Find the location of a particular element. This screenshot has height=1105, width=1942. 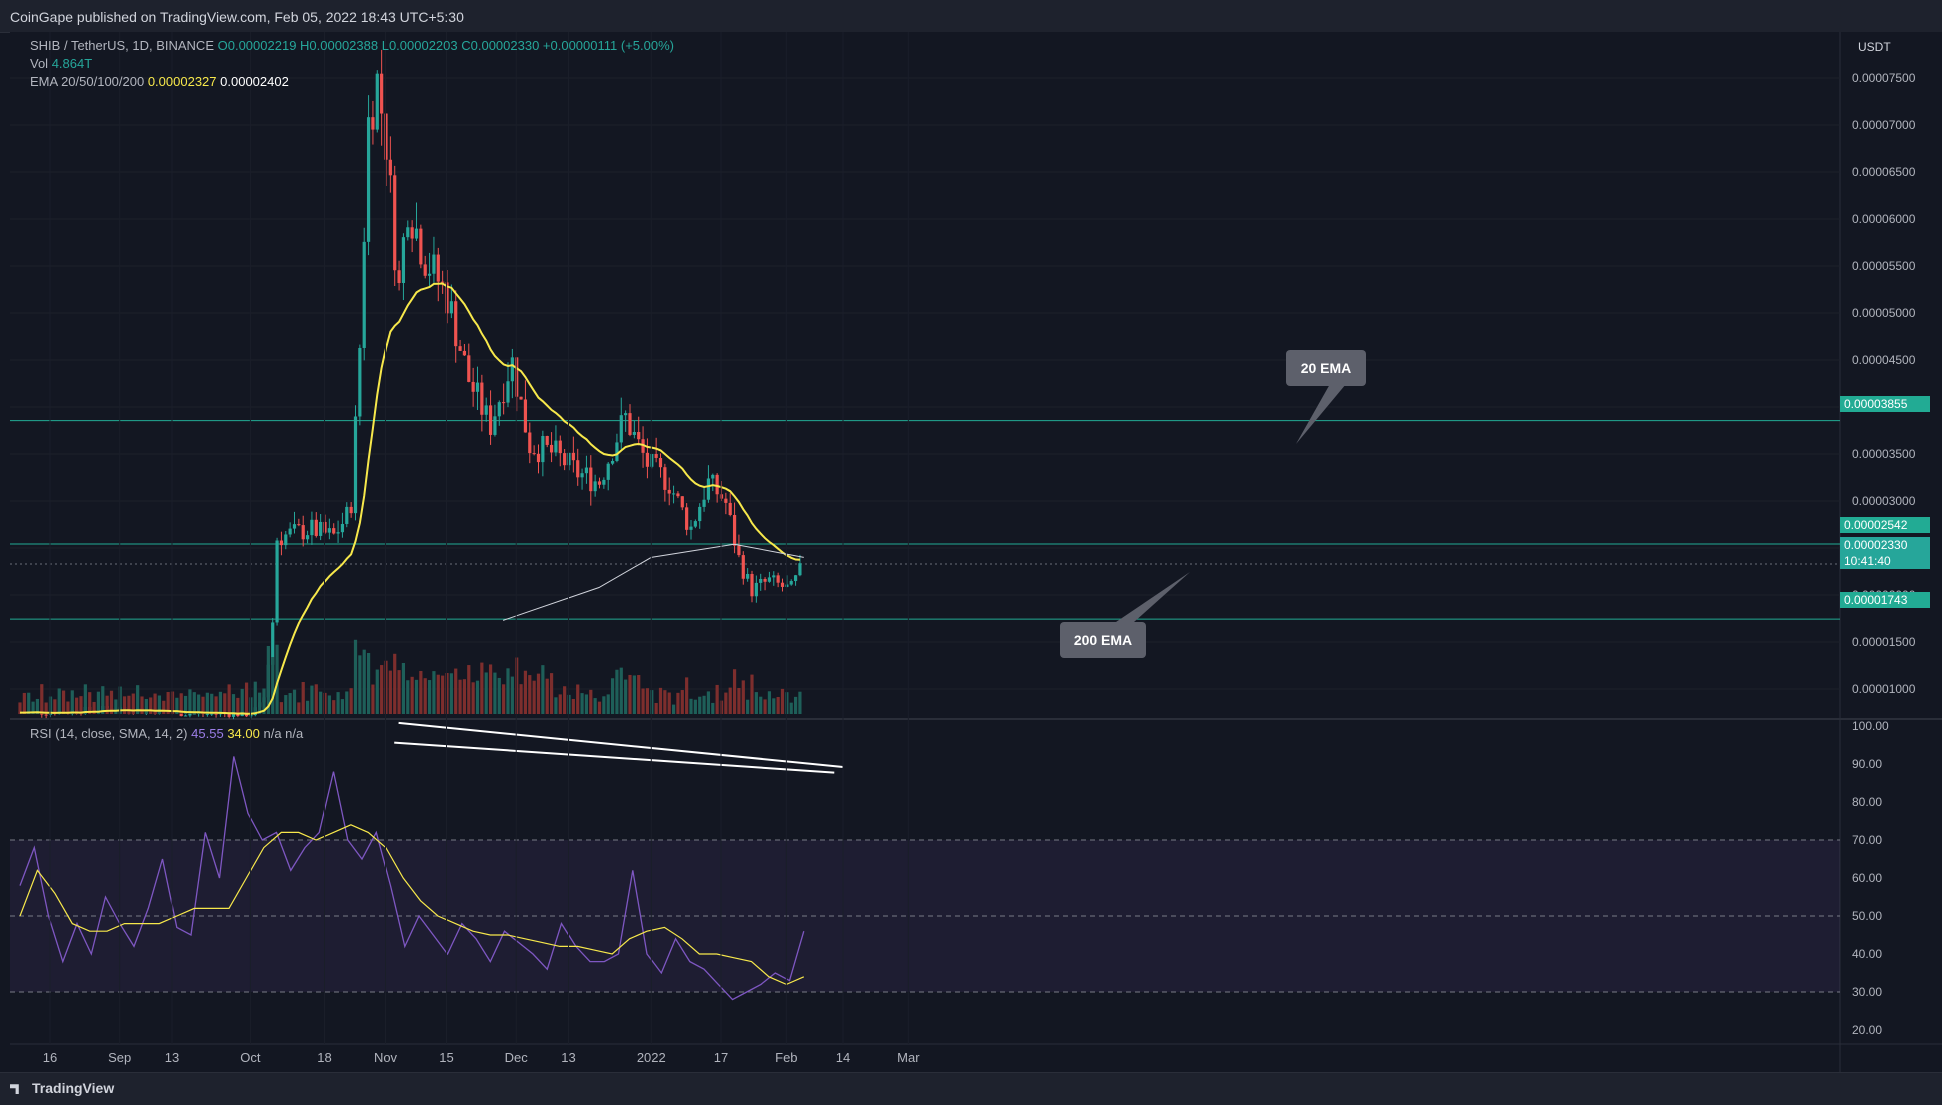

legend-rsi-label: RSI (14, close, SMA, 14, 2) is located at coordinates (109, 733).